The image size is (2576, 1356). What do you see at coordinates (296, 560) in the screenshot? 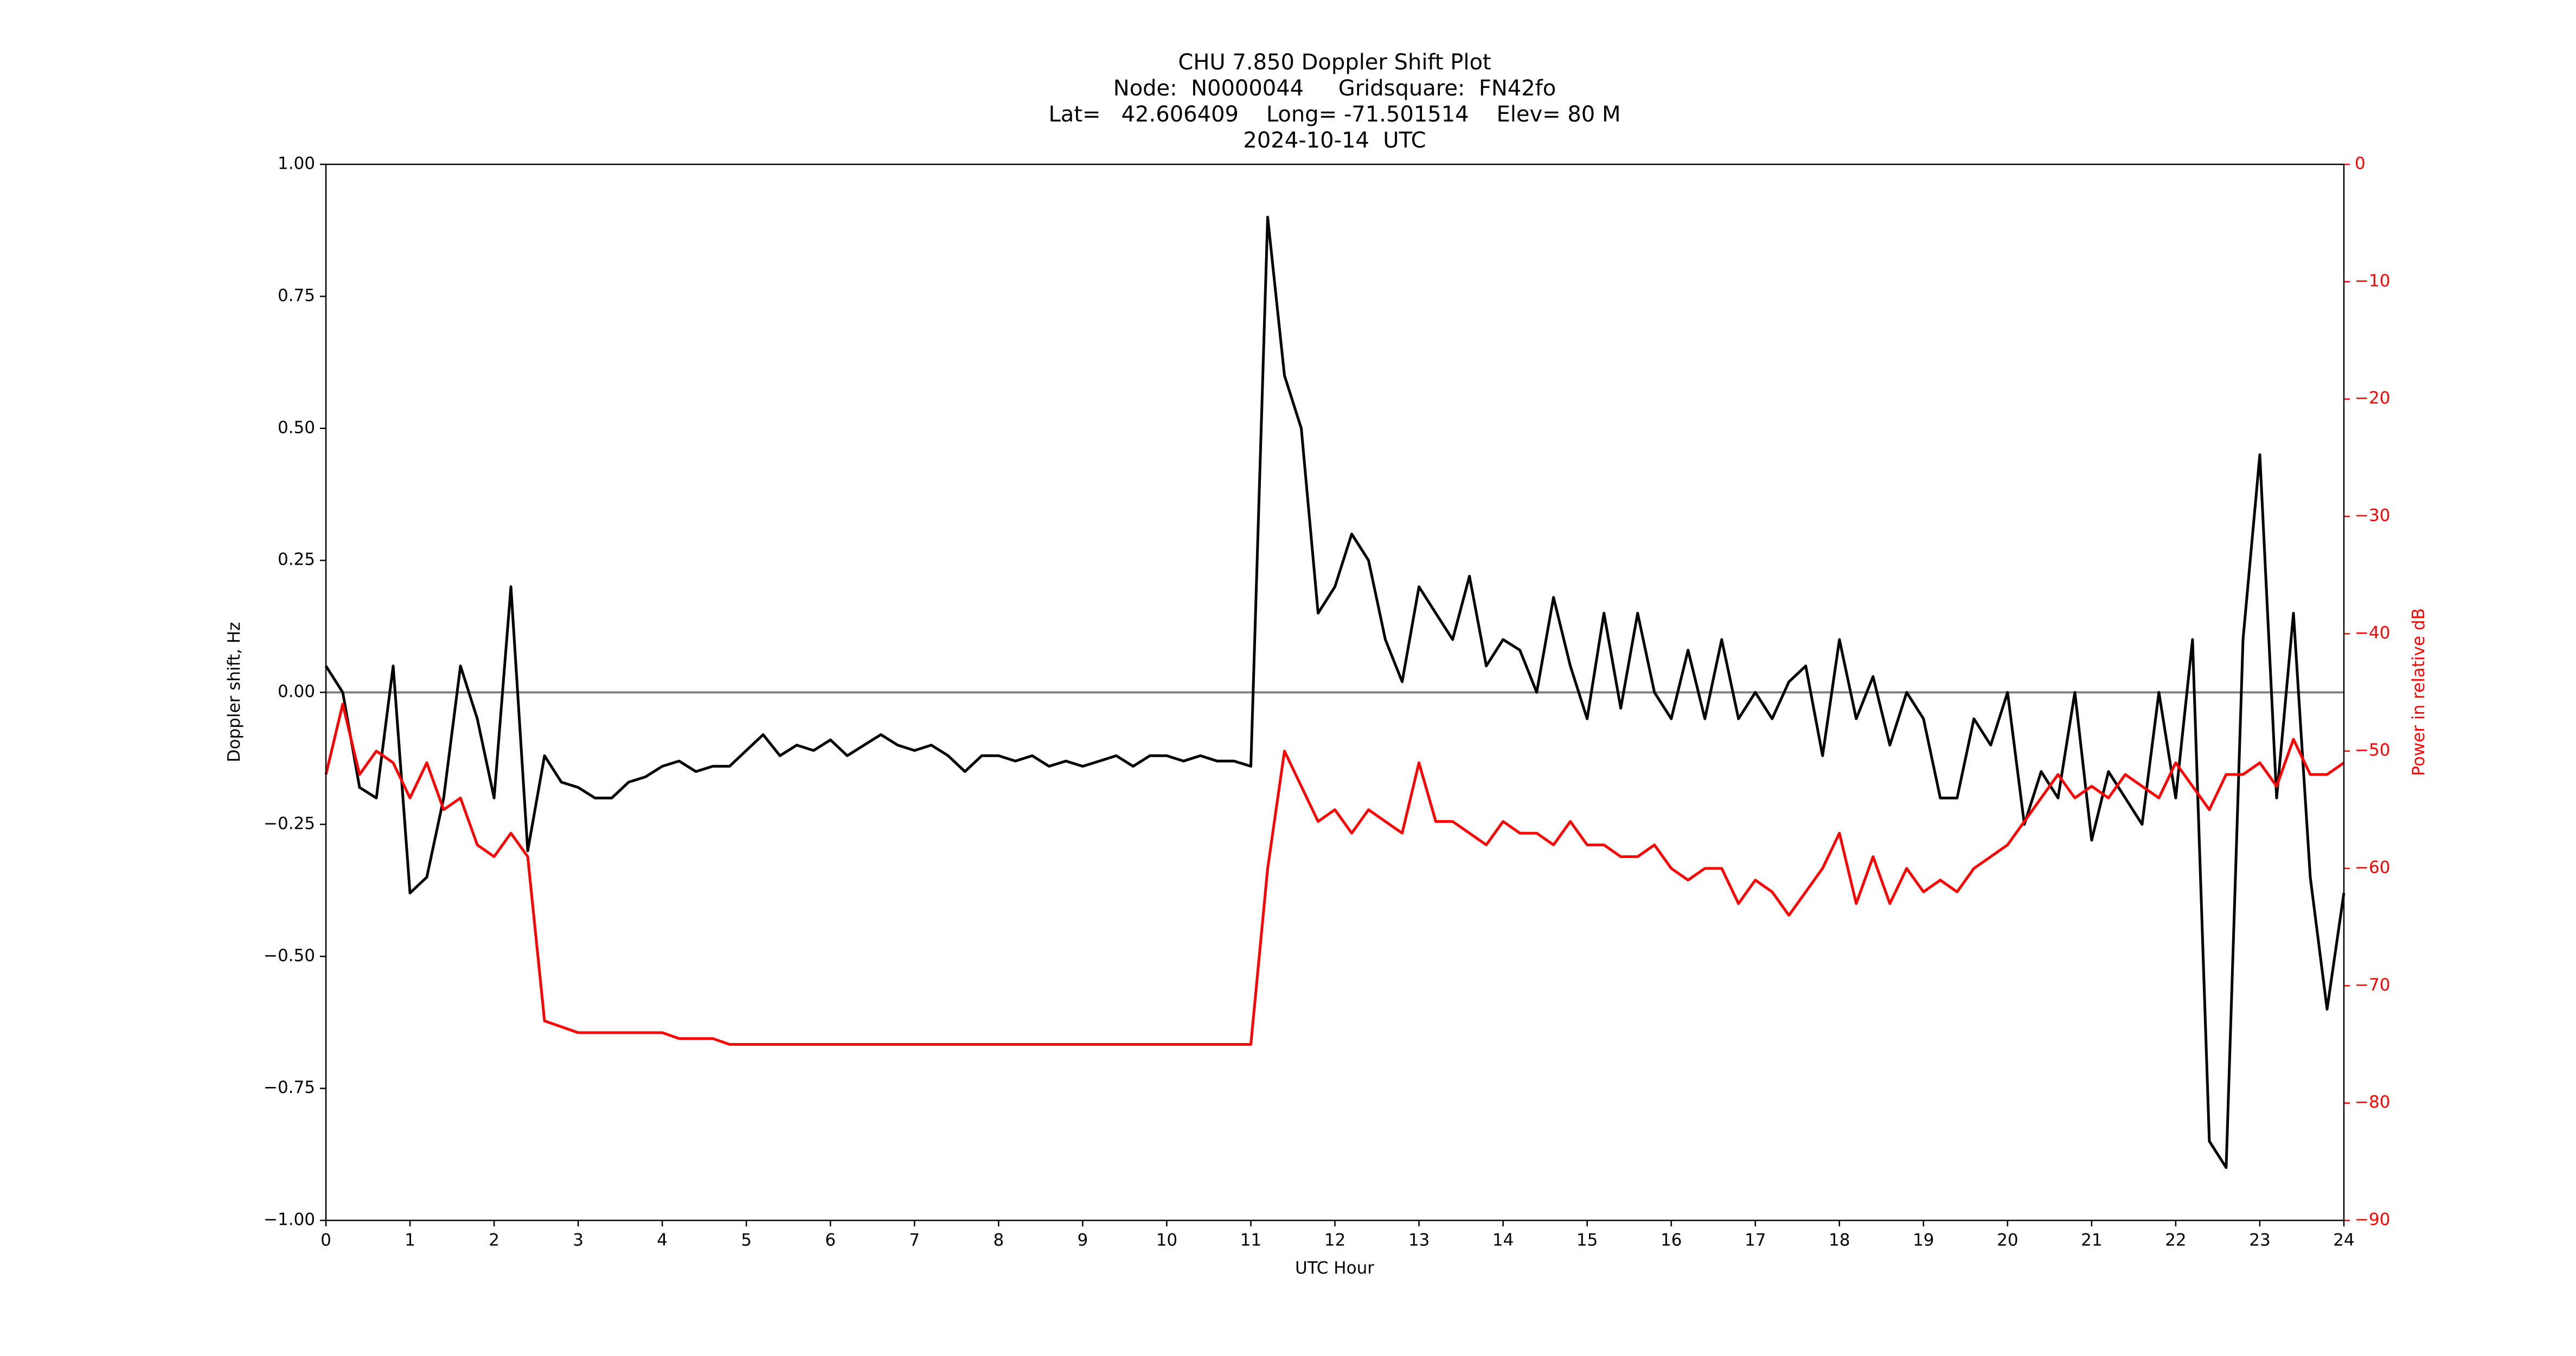
I see `y-tick-label: 0.25` at bounding box center [296, 560].